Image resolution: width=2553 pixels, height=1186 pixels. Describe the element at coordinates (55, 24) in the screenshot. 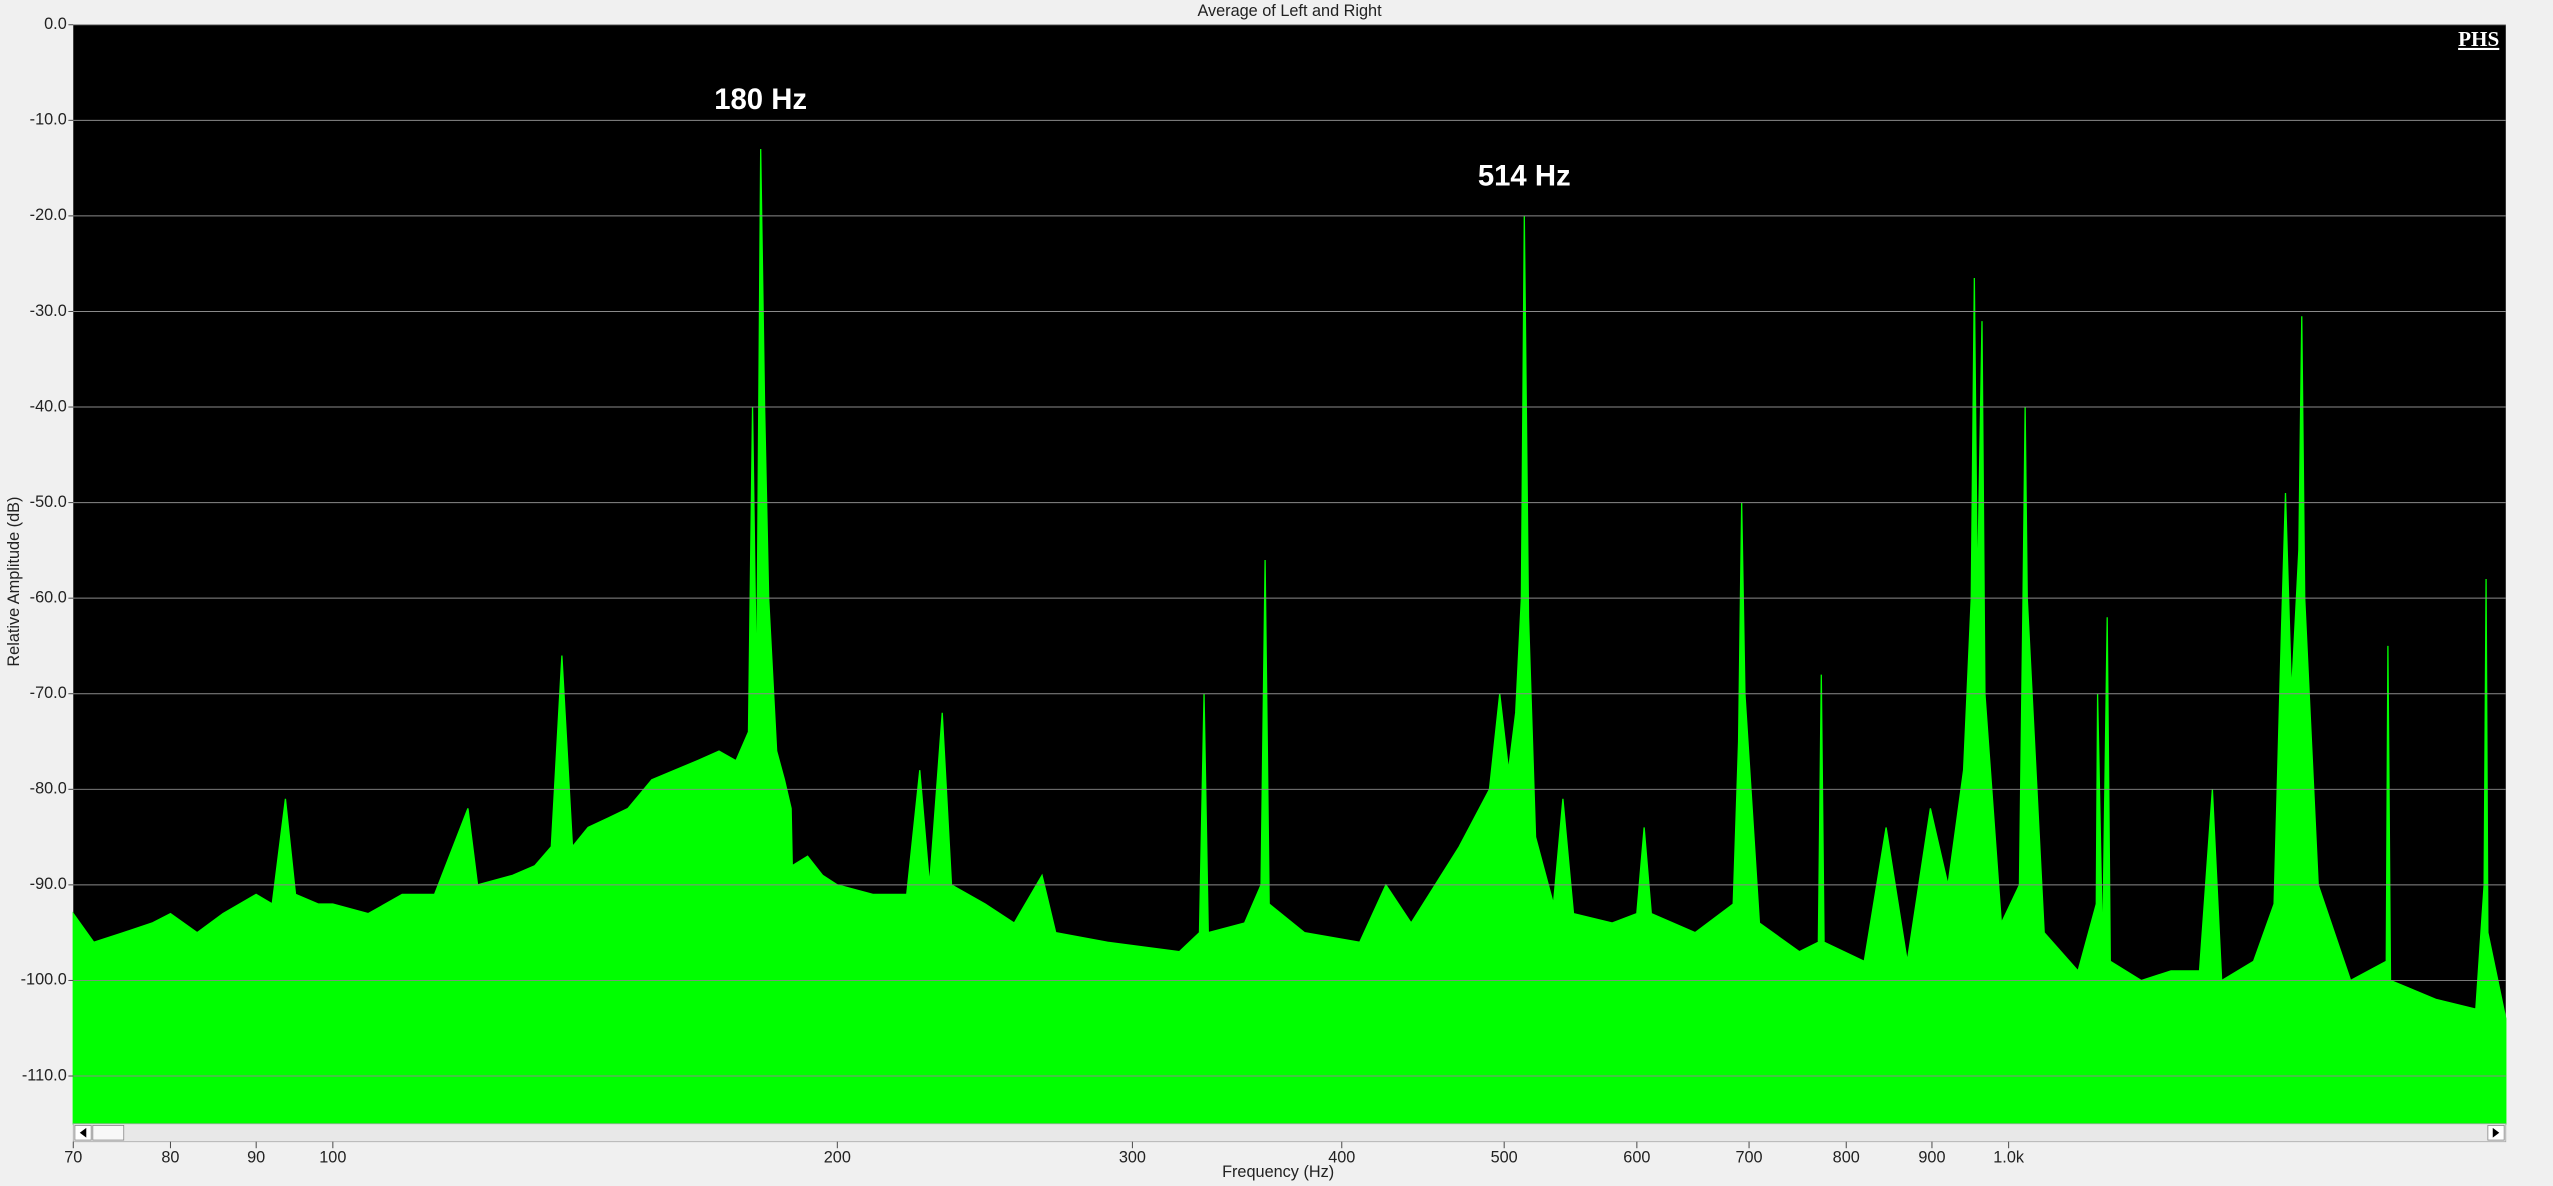

I see `y-tick-label: 0.0` at that location.